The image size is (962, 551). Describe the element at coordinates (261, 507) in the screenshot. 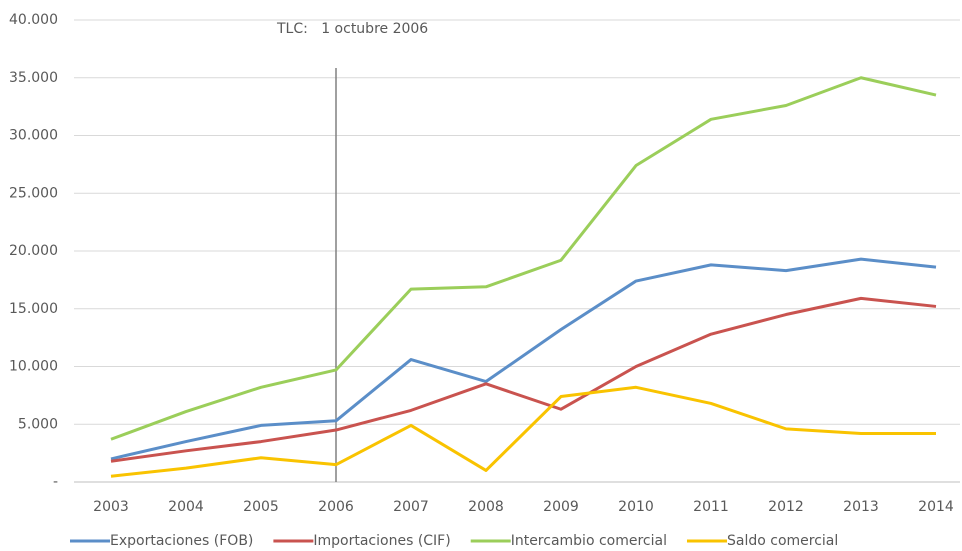

I see `x-tick-label: 2005` at that location.